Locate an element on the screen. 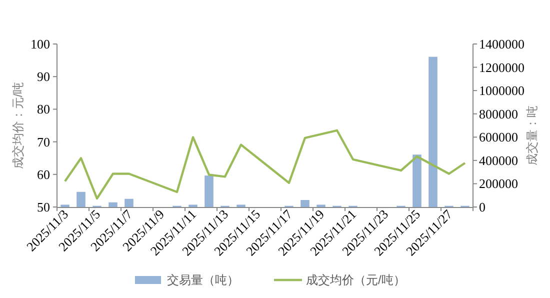  y-tick-label: 80 is located at coordinates (43, 109).